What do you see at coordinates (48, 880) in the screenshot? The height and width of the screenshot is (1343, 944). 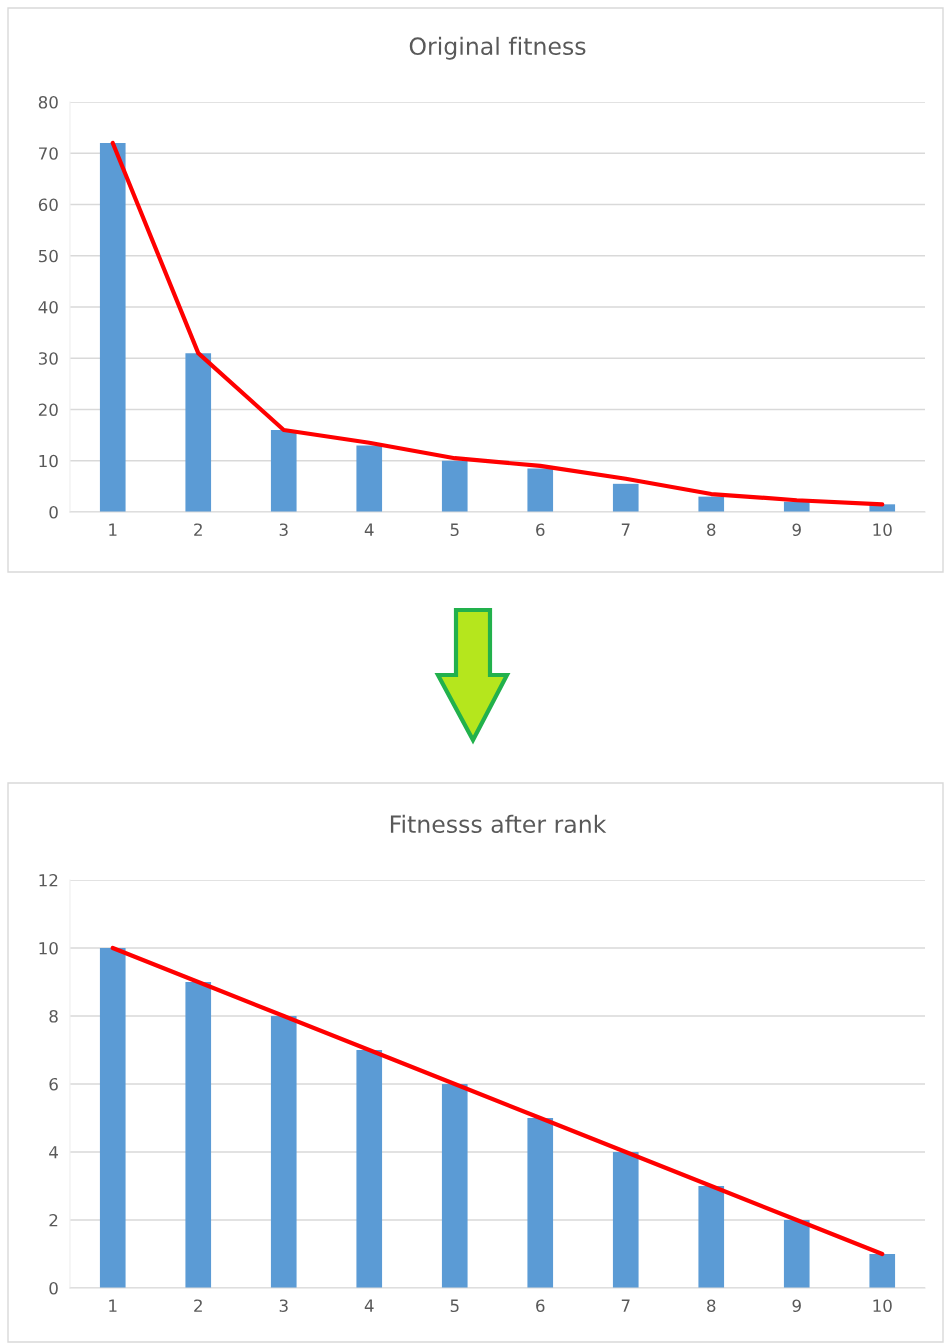 I see `y-tick-label: 12` at bounding box center [48, 880].